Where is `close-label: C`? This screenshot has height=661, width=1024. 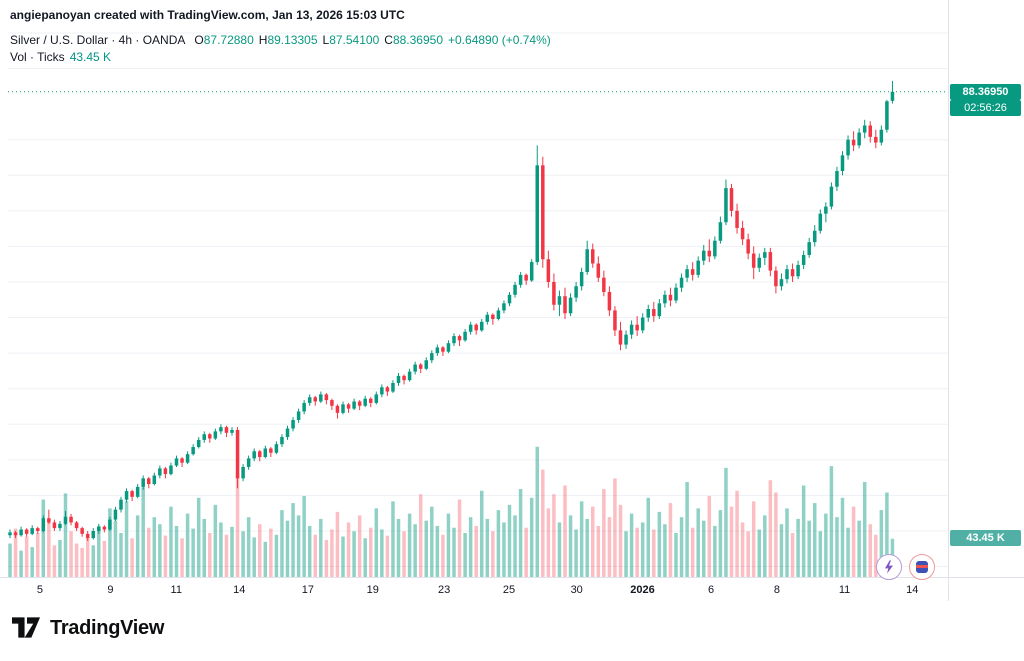 close-label: C is located at coordinates (388, 39).